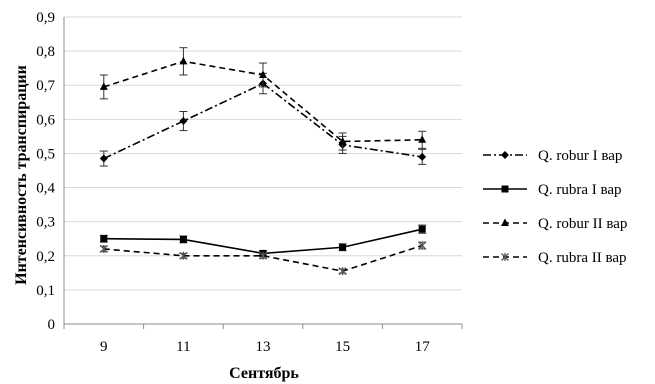 This screenshot has width=655, height=384. I want to click on y-tick-label: 0,9, so click(45, 18).